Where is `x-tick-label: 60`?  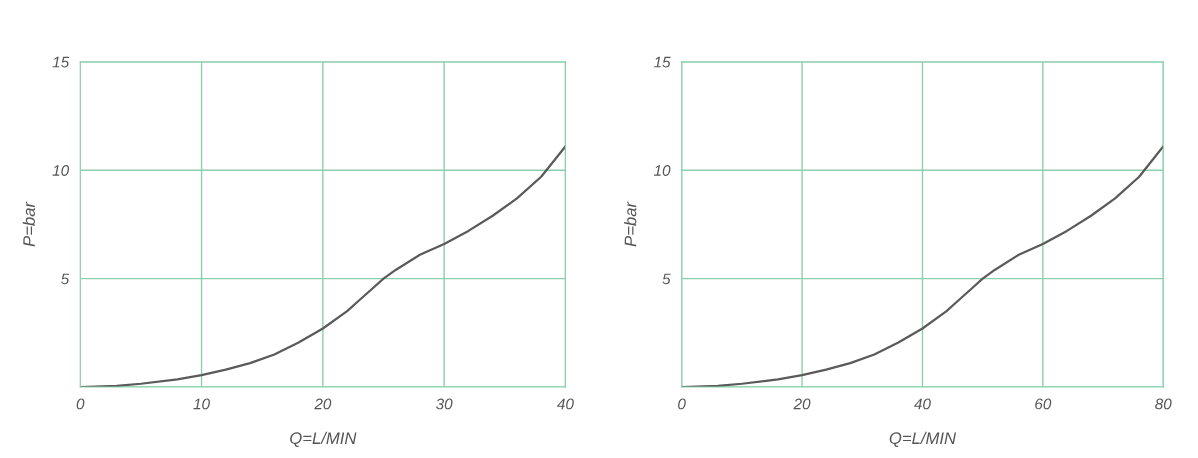
x-tick-label: 60 is located at coordinates (1043, 404).